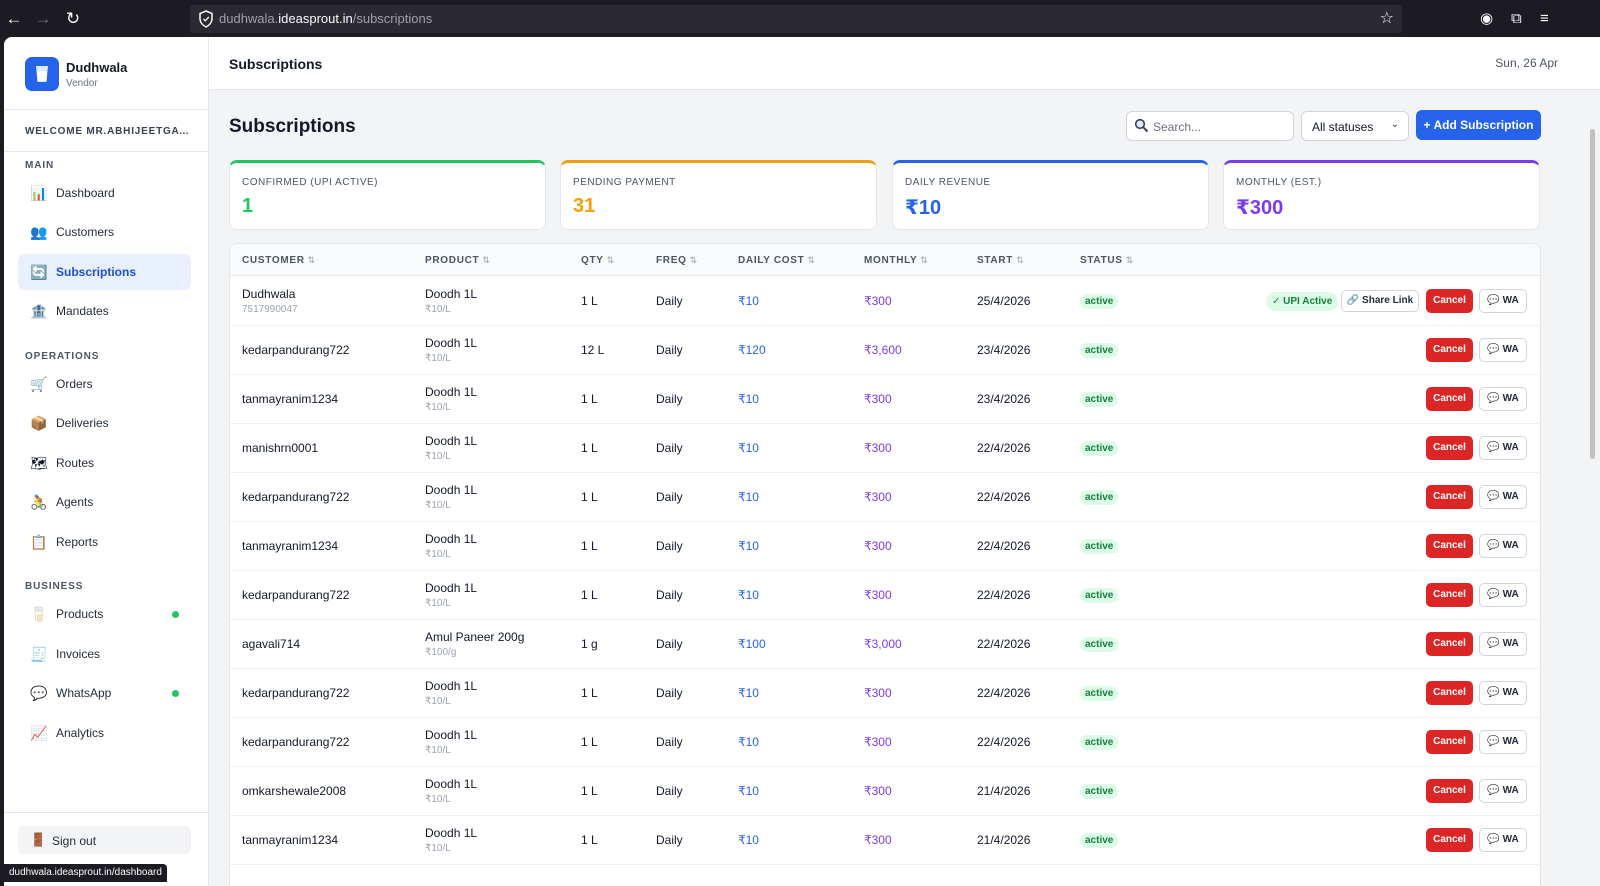 The width and height of the screenshot is (1600, 886). Describe the element at coordinates (77, 542) in the screenshot. I see `sidebar-item-label: Reports` at that location.